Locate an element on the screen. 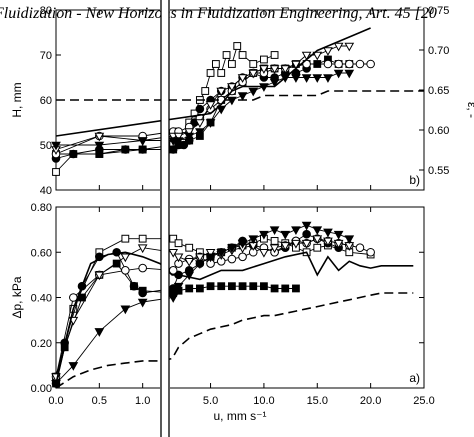  panel-label: b) is located at coordinates (414, 180).